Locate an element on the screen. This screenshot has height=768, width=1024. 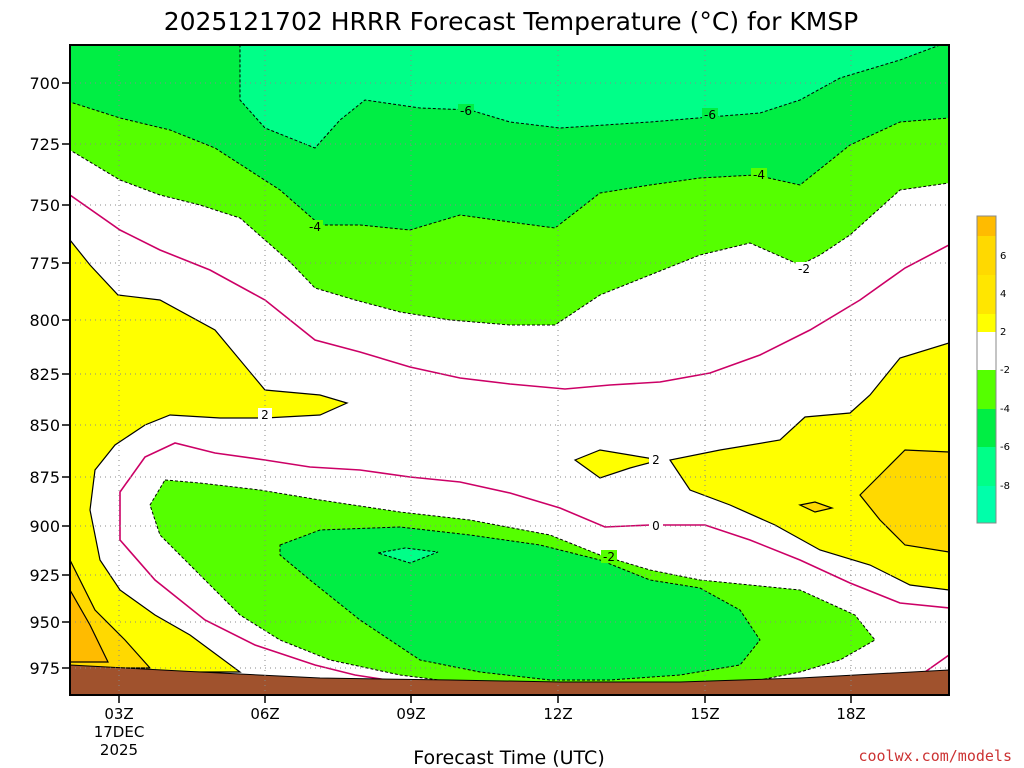
band-minus6-pocket is located at coordinates (408, 555).